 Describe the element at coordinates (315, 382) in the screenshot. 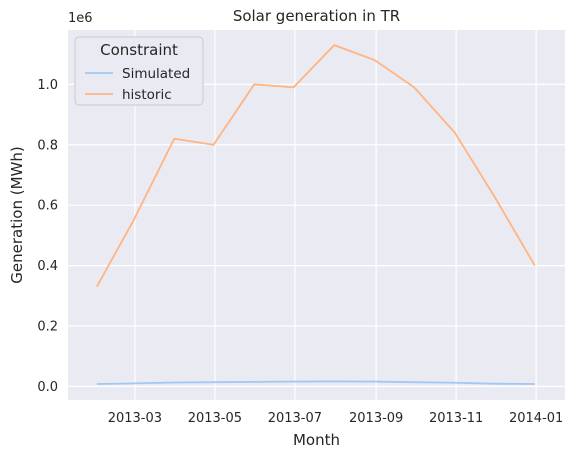

I see `series-line-simulated` at that location.